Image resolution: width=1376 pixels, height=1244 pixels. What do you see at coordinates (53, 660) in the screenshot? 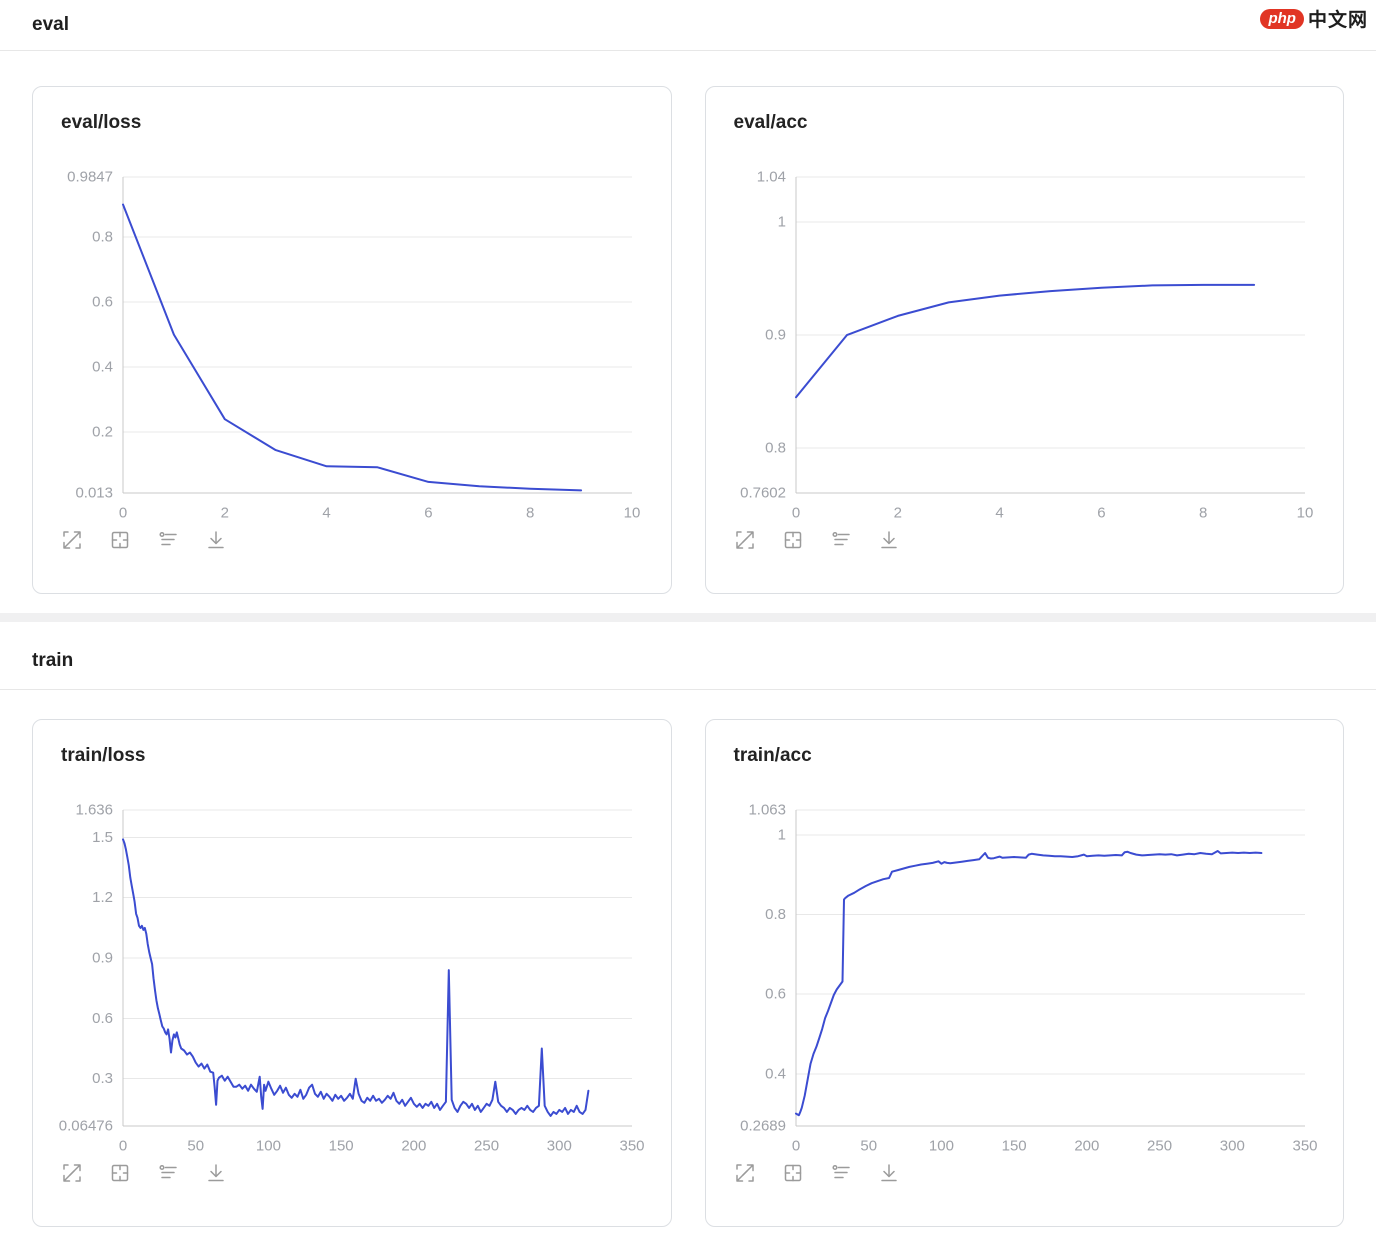
I see `section-title-train: train` at bounding box center [53, 660].